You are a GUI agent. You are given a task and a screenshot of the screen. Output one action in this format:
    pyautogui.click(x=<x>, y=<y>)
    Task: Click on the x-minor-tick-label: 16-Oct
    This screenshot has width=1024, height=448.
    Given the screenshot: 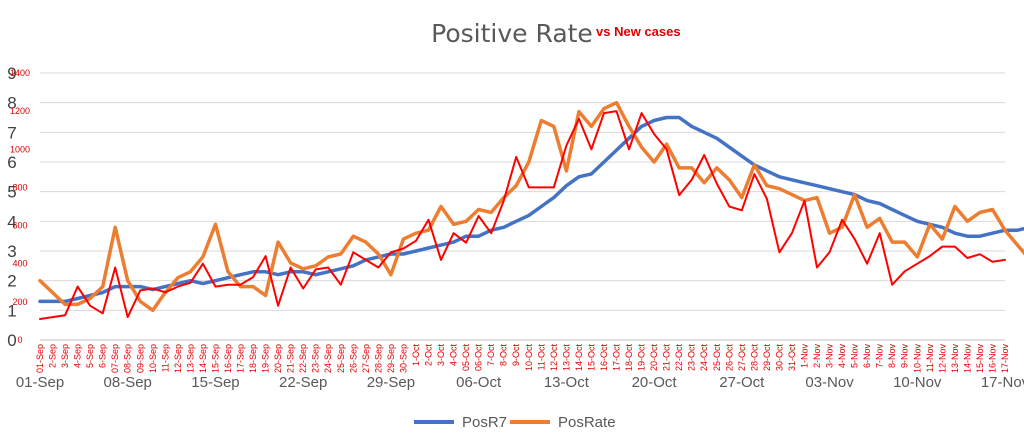 What is the action you would take?
    pyautogui.click(x=604, y=358)
    